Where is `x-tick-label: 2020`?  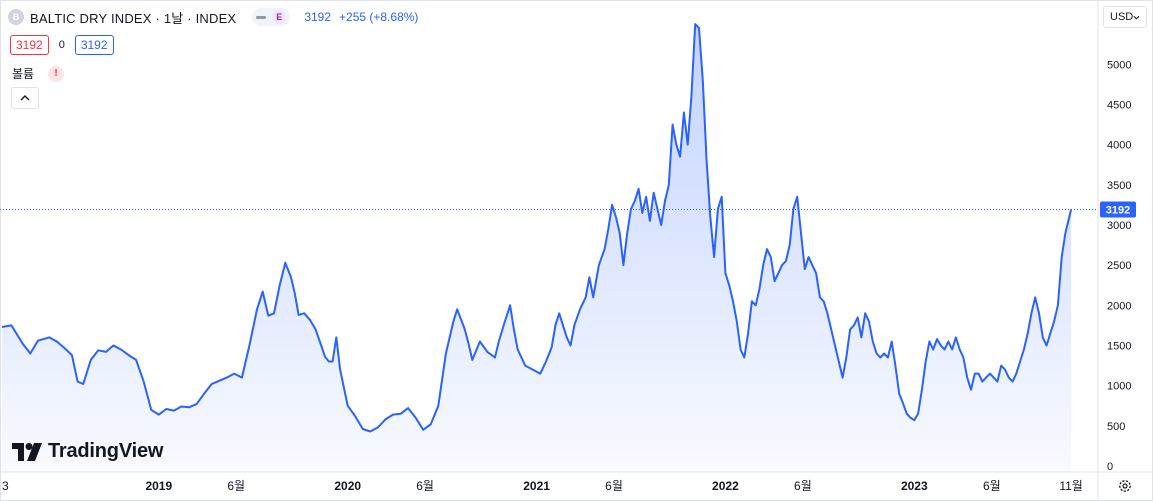 x-tick-label: 2020 is located at coordinates (347, 486).